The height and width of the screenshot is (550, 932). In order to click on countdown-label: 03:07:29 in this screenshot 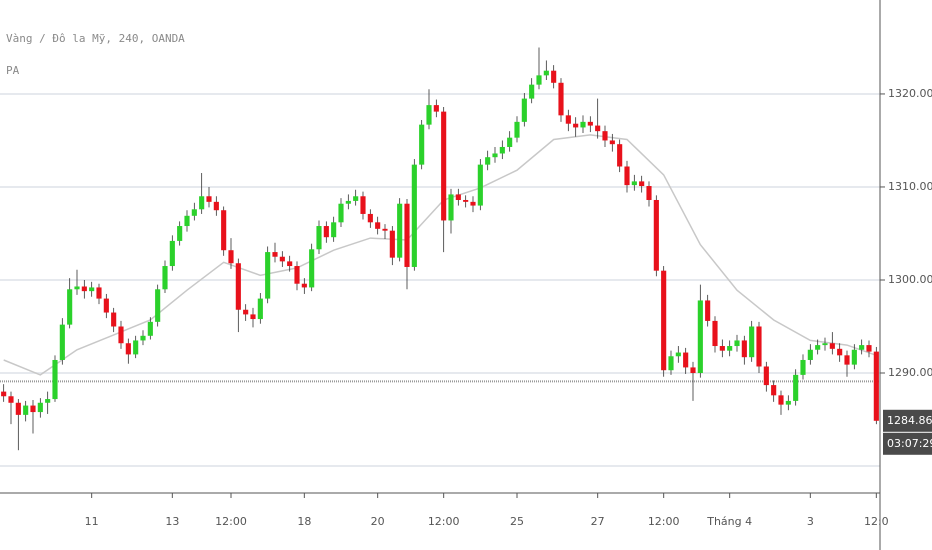, I will do `click(909, 443)`.